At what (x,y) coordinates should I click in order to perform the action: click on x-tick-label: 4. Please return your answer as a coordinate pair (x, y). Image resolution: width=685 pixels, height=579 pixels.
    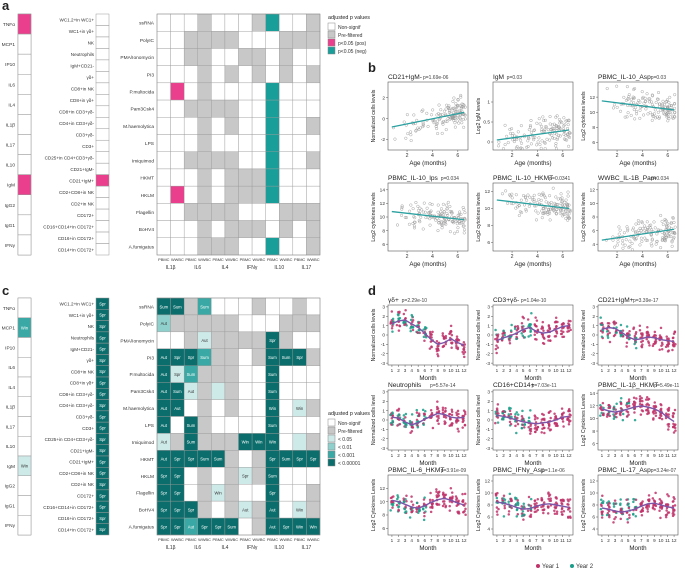
    Looking at the image, I should click on (411, 540).